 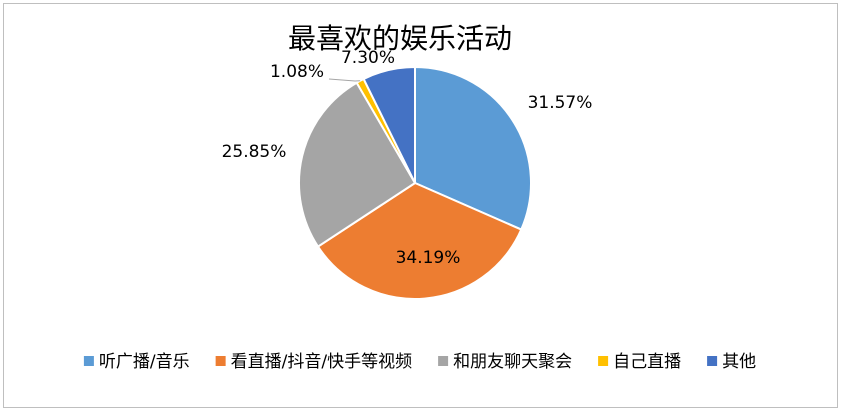 I want to click on legend-label: 听广播/音乐, so click(x=144, y=362).